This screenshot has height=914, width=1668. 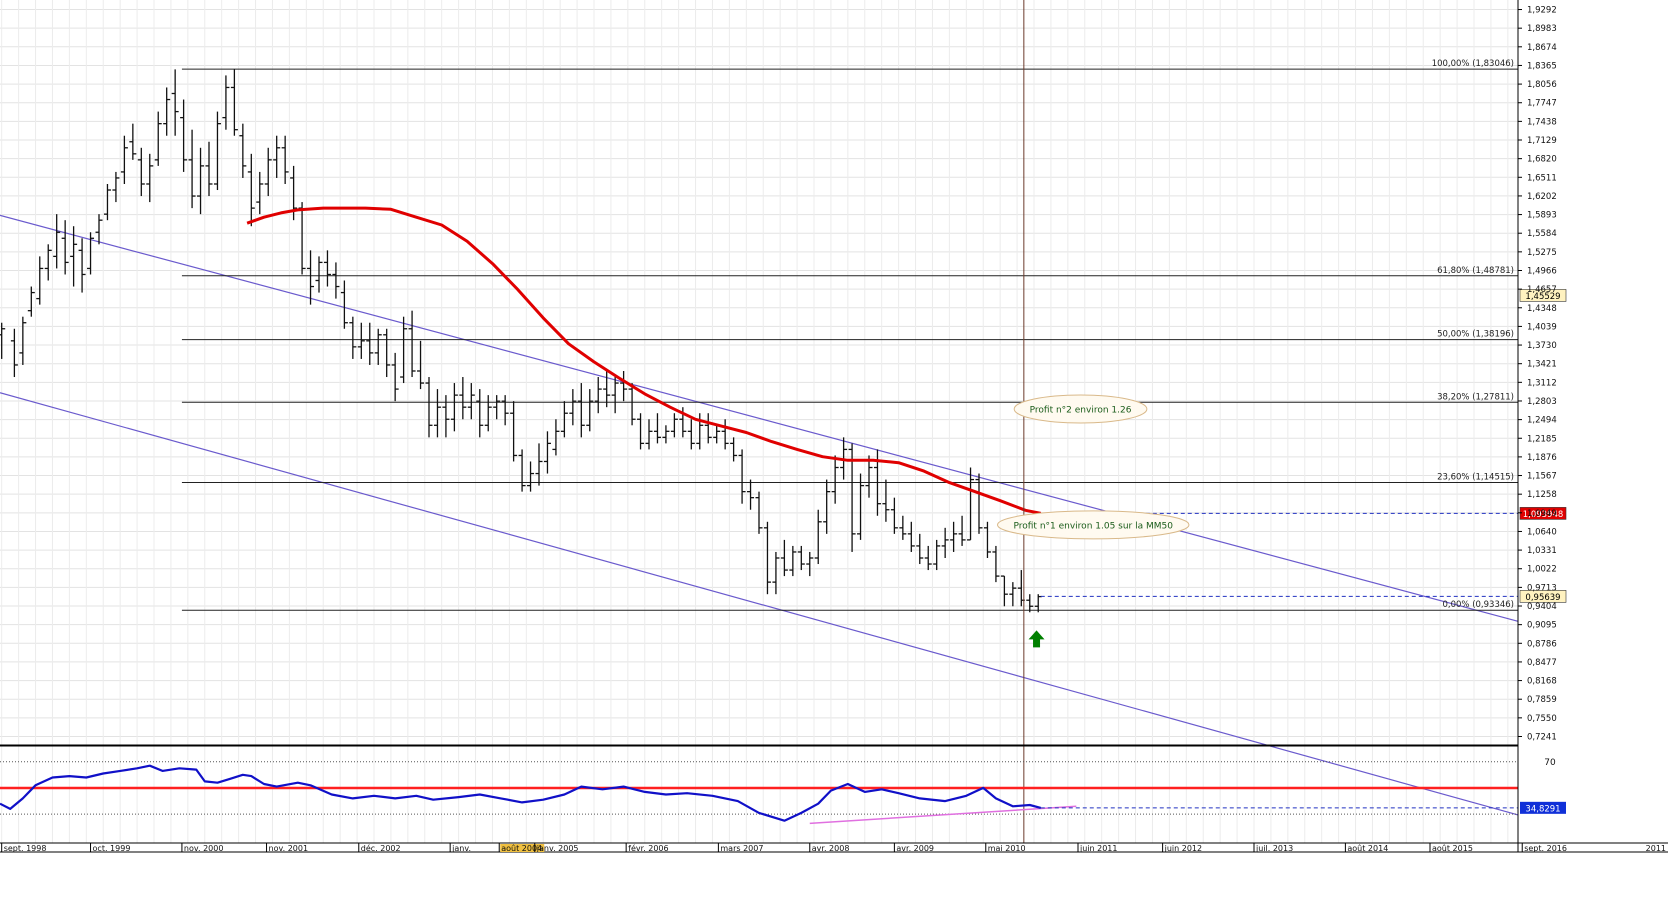 I want to click on osc-value-box, so click(x=1543, y=807).